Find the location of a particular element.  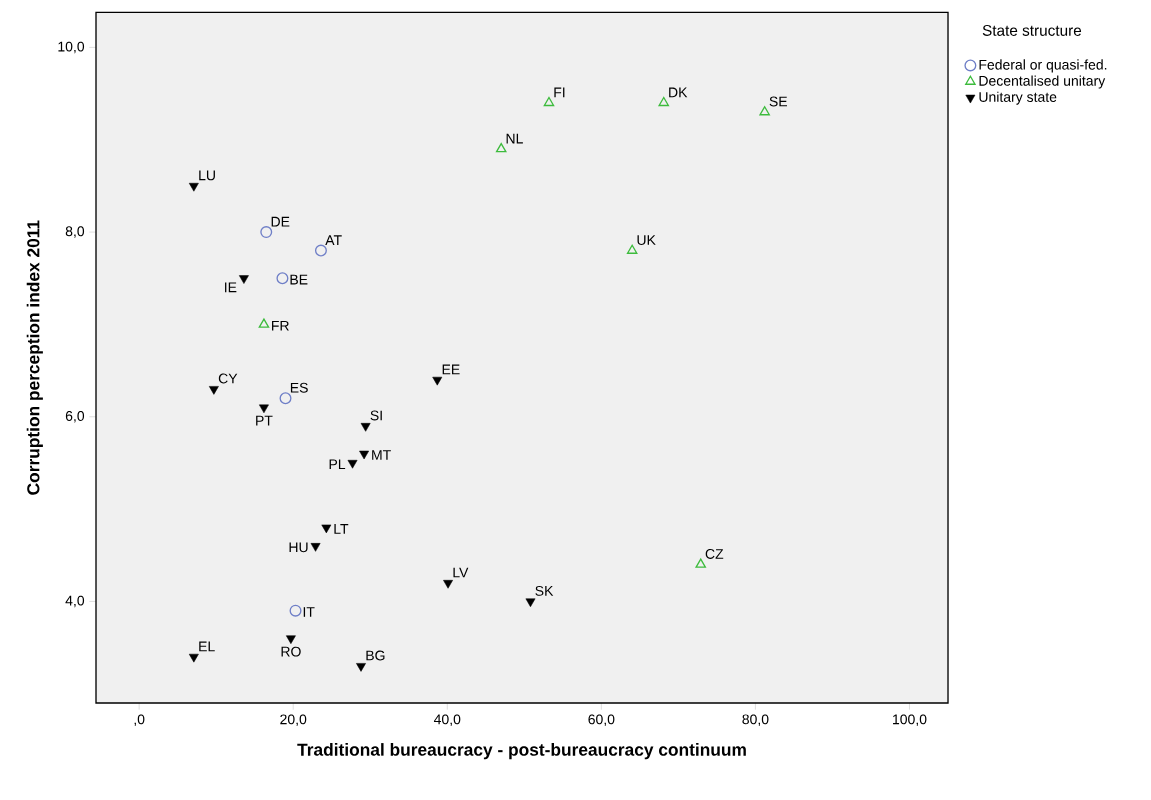

annotation: CY is located at coordinates (228, 378).